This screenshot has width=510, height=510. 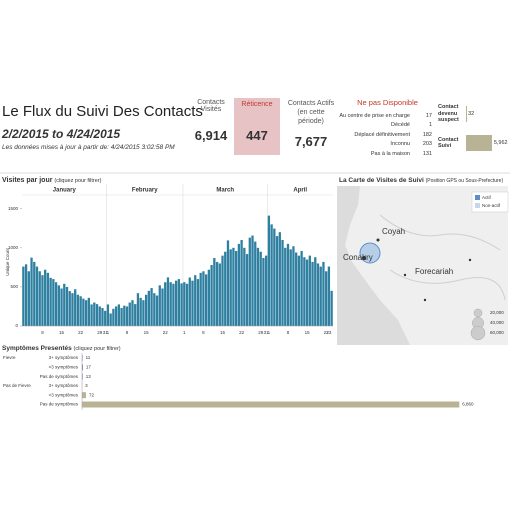 What do you see at coordinates (59, 404) in the screenshot?
I see `category-label: Pas de symptômes` at bounding box center [59, 404].